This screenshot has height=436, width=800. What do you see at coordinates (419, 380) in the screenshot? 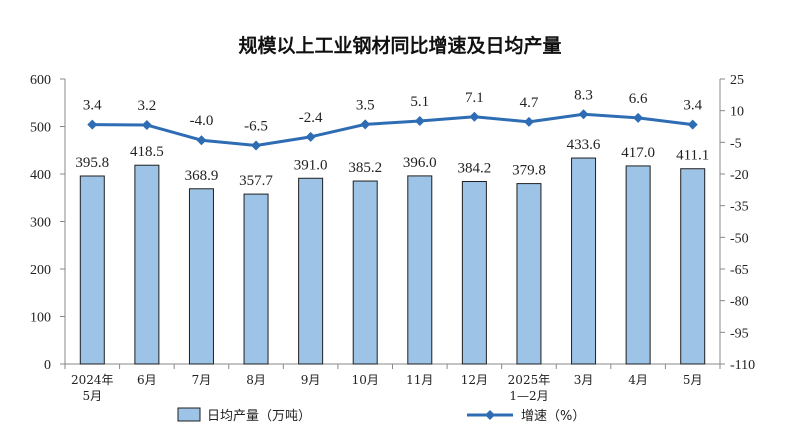
I see `x-axis-category-label: 11月` at bounding box center [419, 380].